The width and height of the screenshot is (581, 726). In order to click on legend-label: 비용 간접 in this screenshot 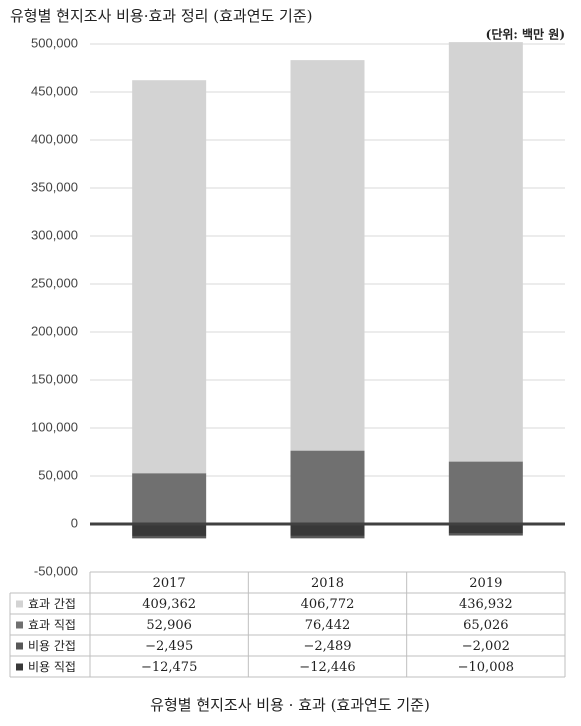, I will do `click(52, 646)`.